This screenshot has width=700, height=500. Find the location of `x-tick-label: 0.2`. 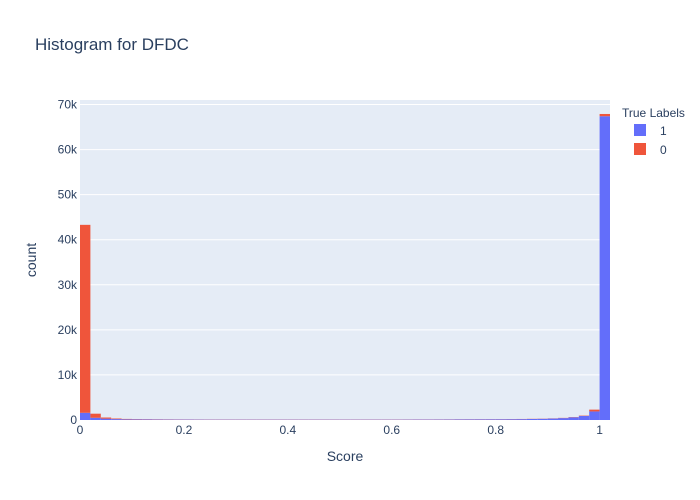

x-tick-label: 0.2 is located at coordinates (184, 430).